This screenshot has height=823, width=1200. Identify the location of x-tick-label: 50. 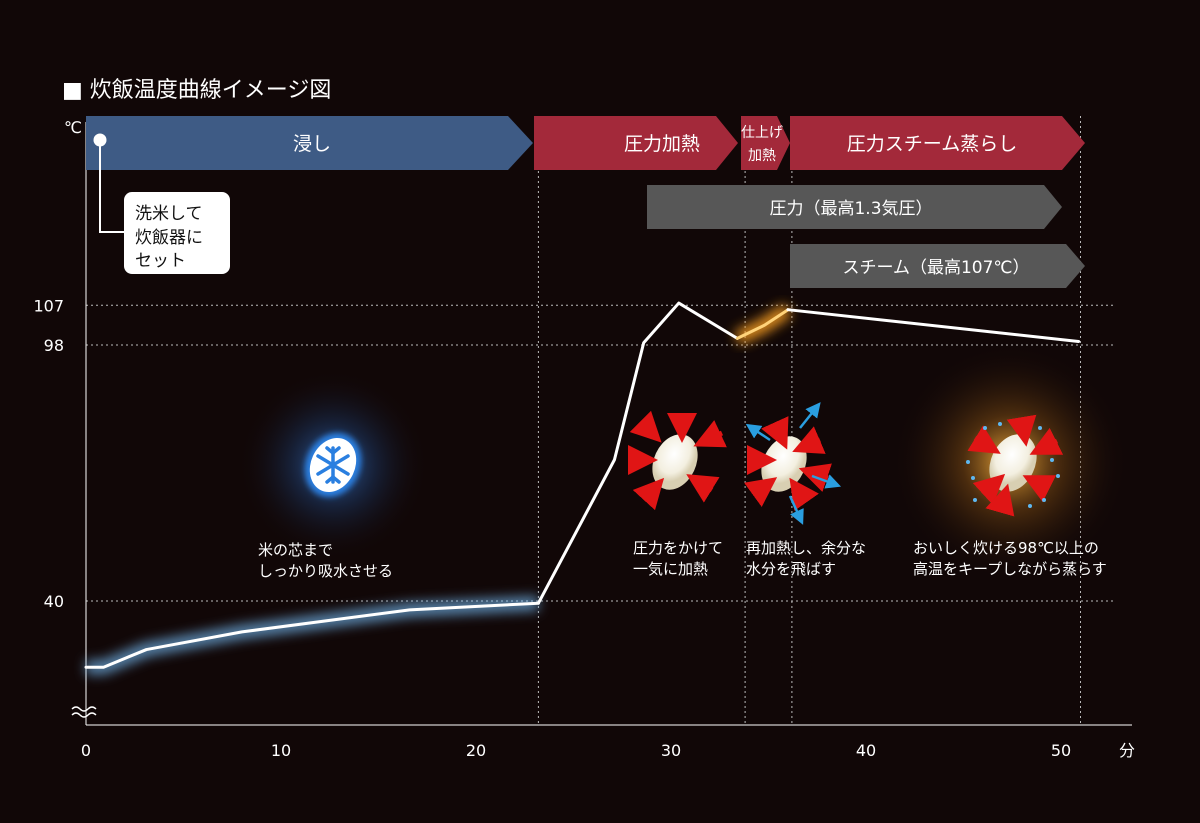
(1061, 750).